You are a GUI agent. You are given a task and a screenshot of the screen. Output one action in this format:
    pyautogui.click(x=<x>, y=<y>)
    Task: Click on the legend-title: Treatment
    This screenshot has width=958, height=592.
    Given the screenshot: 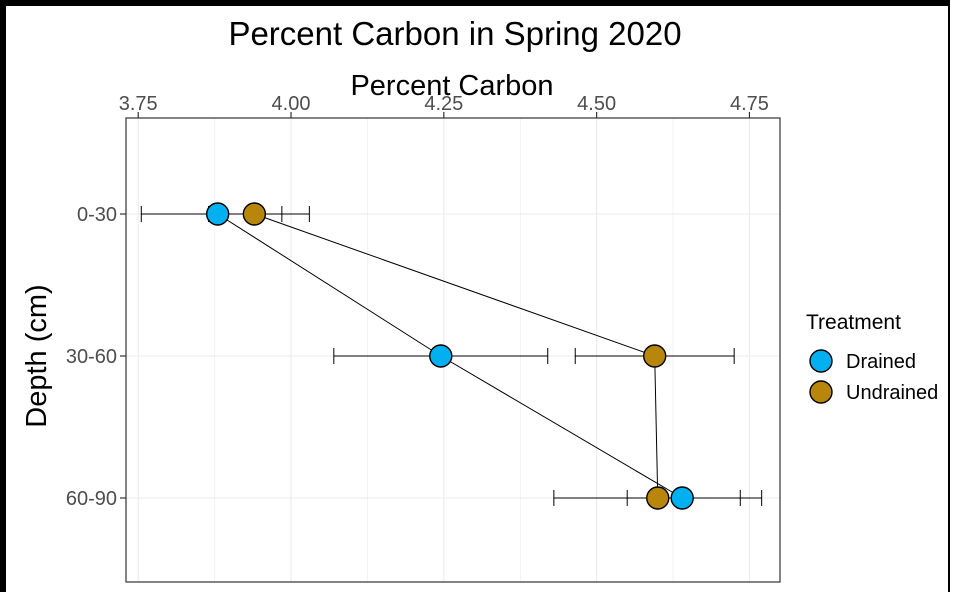 What is the action you would take?
    pyautogui.click(x=853, y=322)
    